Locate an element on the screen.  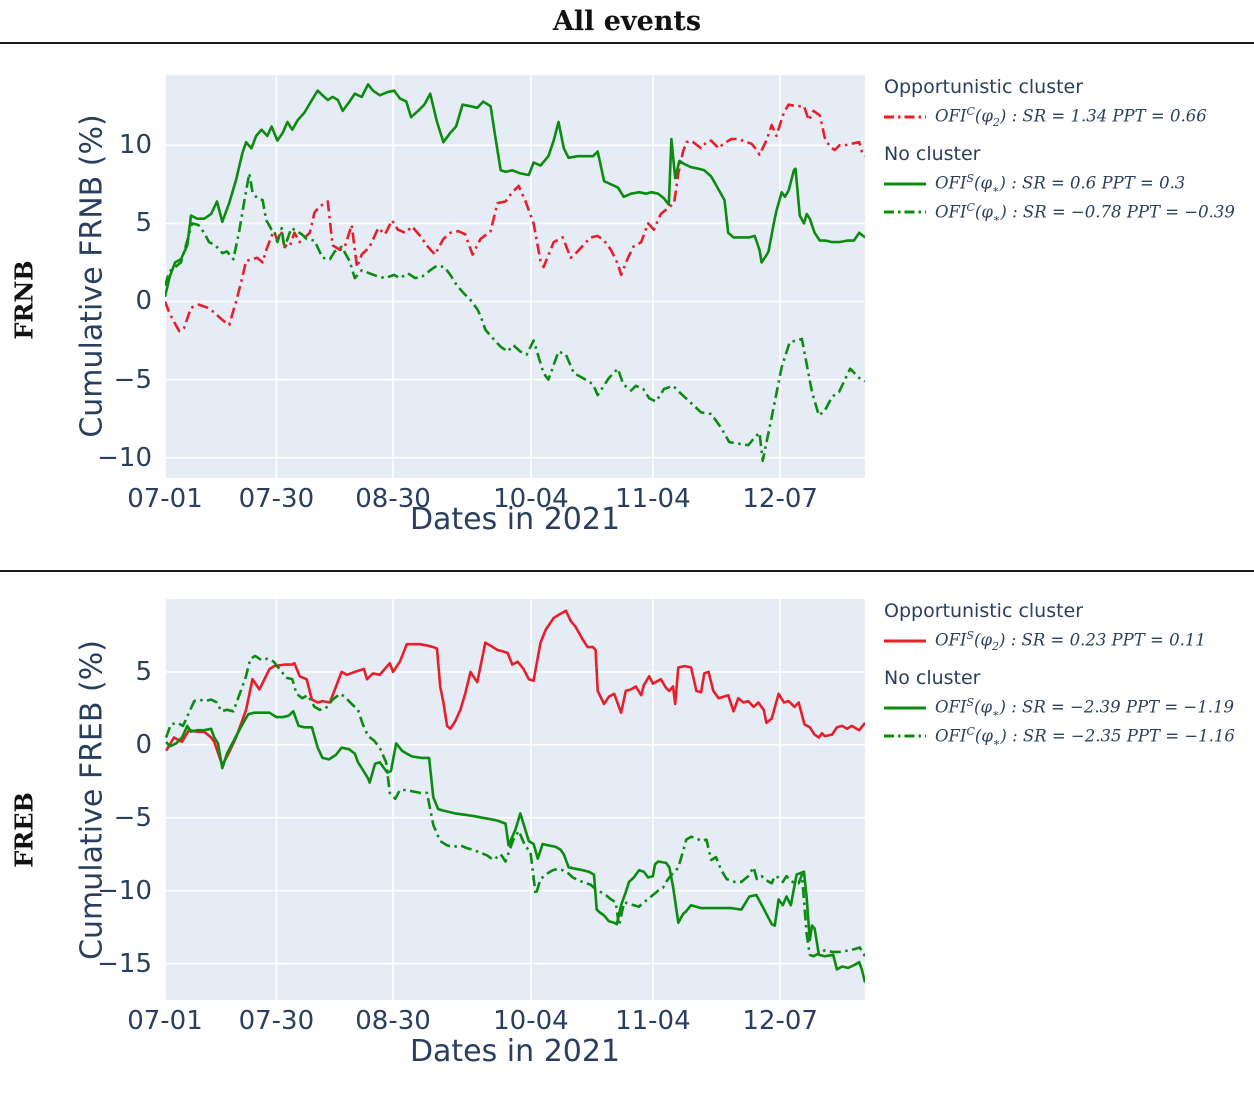
legend-entry-label: OFIS(φ∗) : SR = −2.39 PPT = −1.19 is located at coordinates (1084, 707).